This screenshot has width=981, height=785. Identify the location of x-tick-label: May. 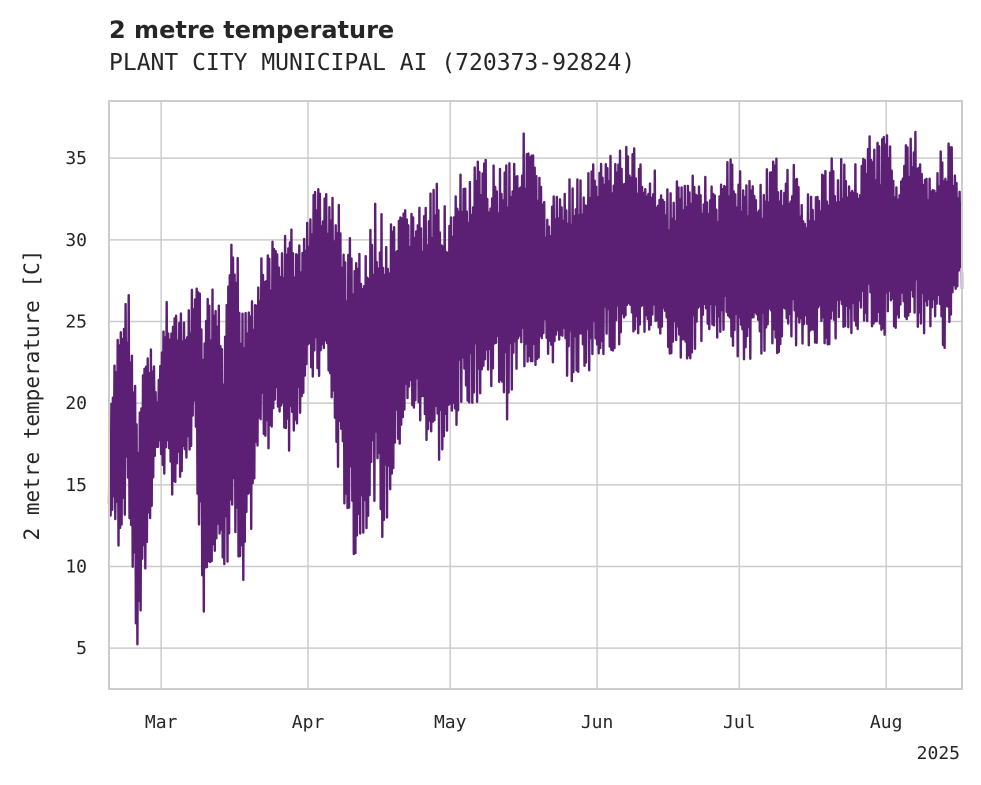
(450, 722).